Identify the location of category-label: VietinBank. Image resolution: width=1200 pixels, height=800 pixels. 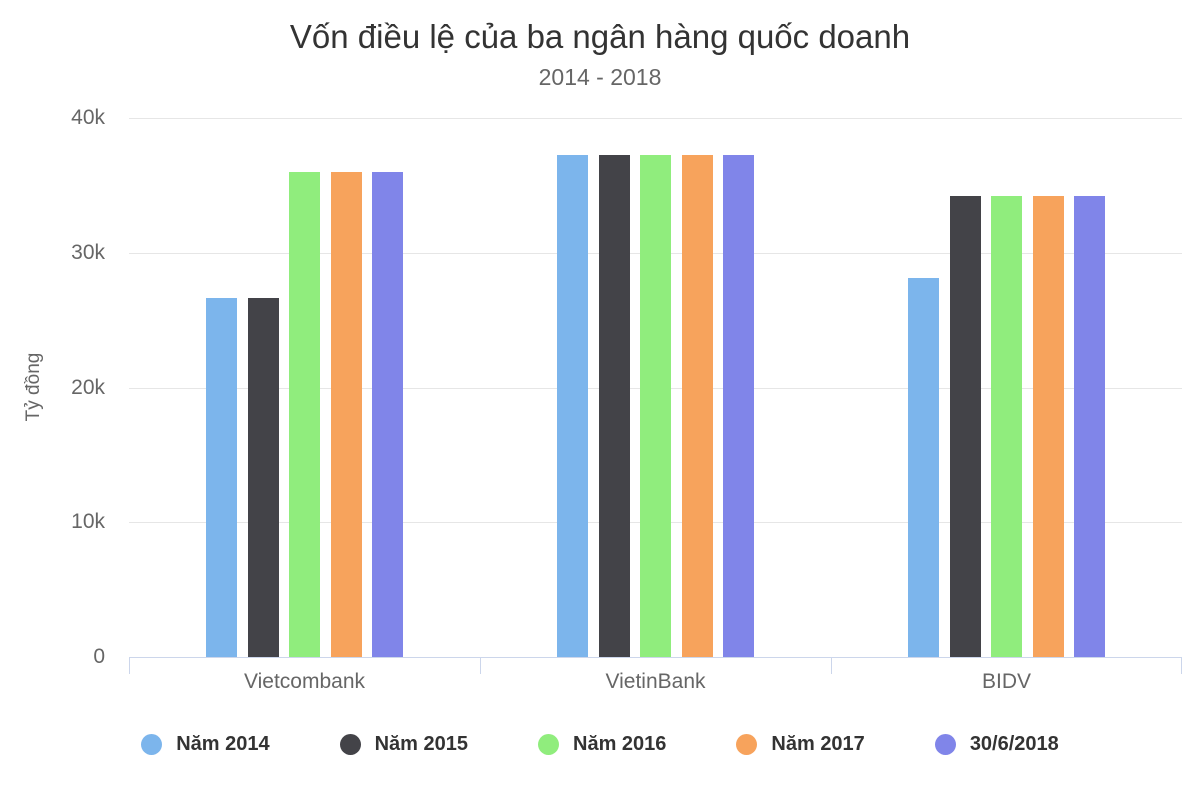
(655, 681).